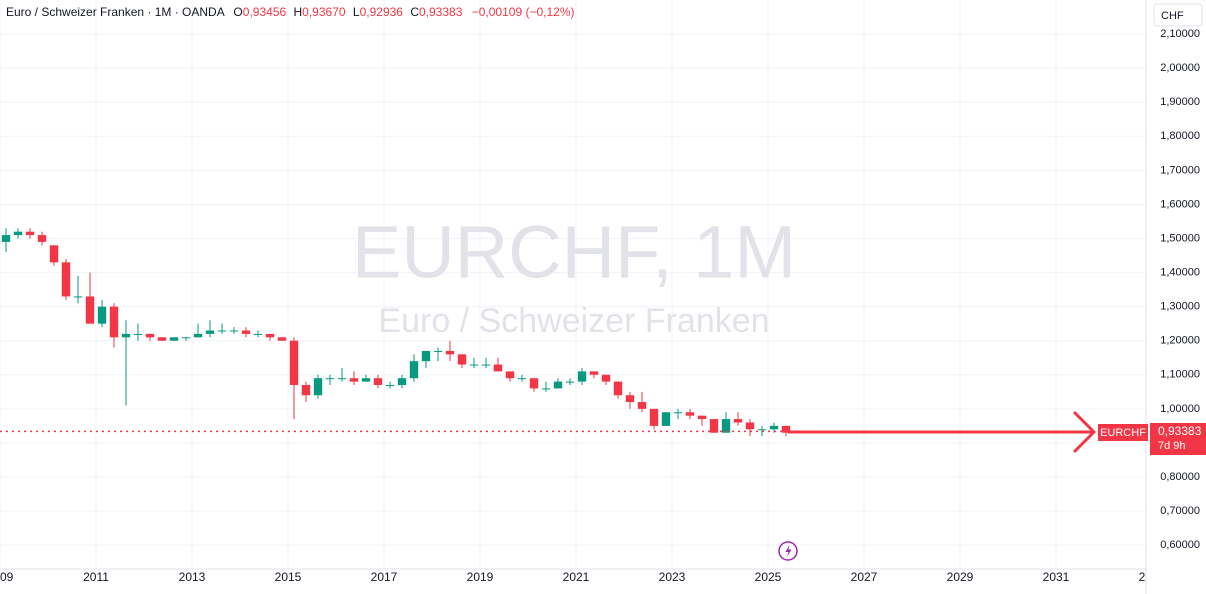 Image resolution: width=1206 pixels, height=594 pixels. What do you see at coordinates (1180, 375) in the screenshot?
I see `y-tick-label: 1,10000` at bounding box center [1180, 375].